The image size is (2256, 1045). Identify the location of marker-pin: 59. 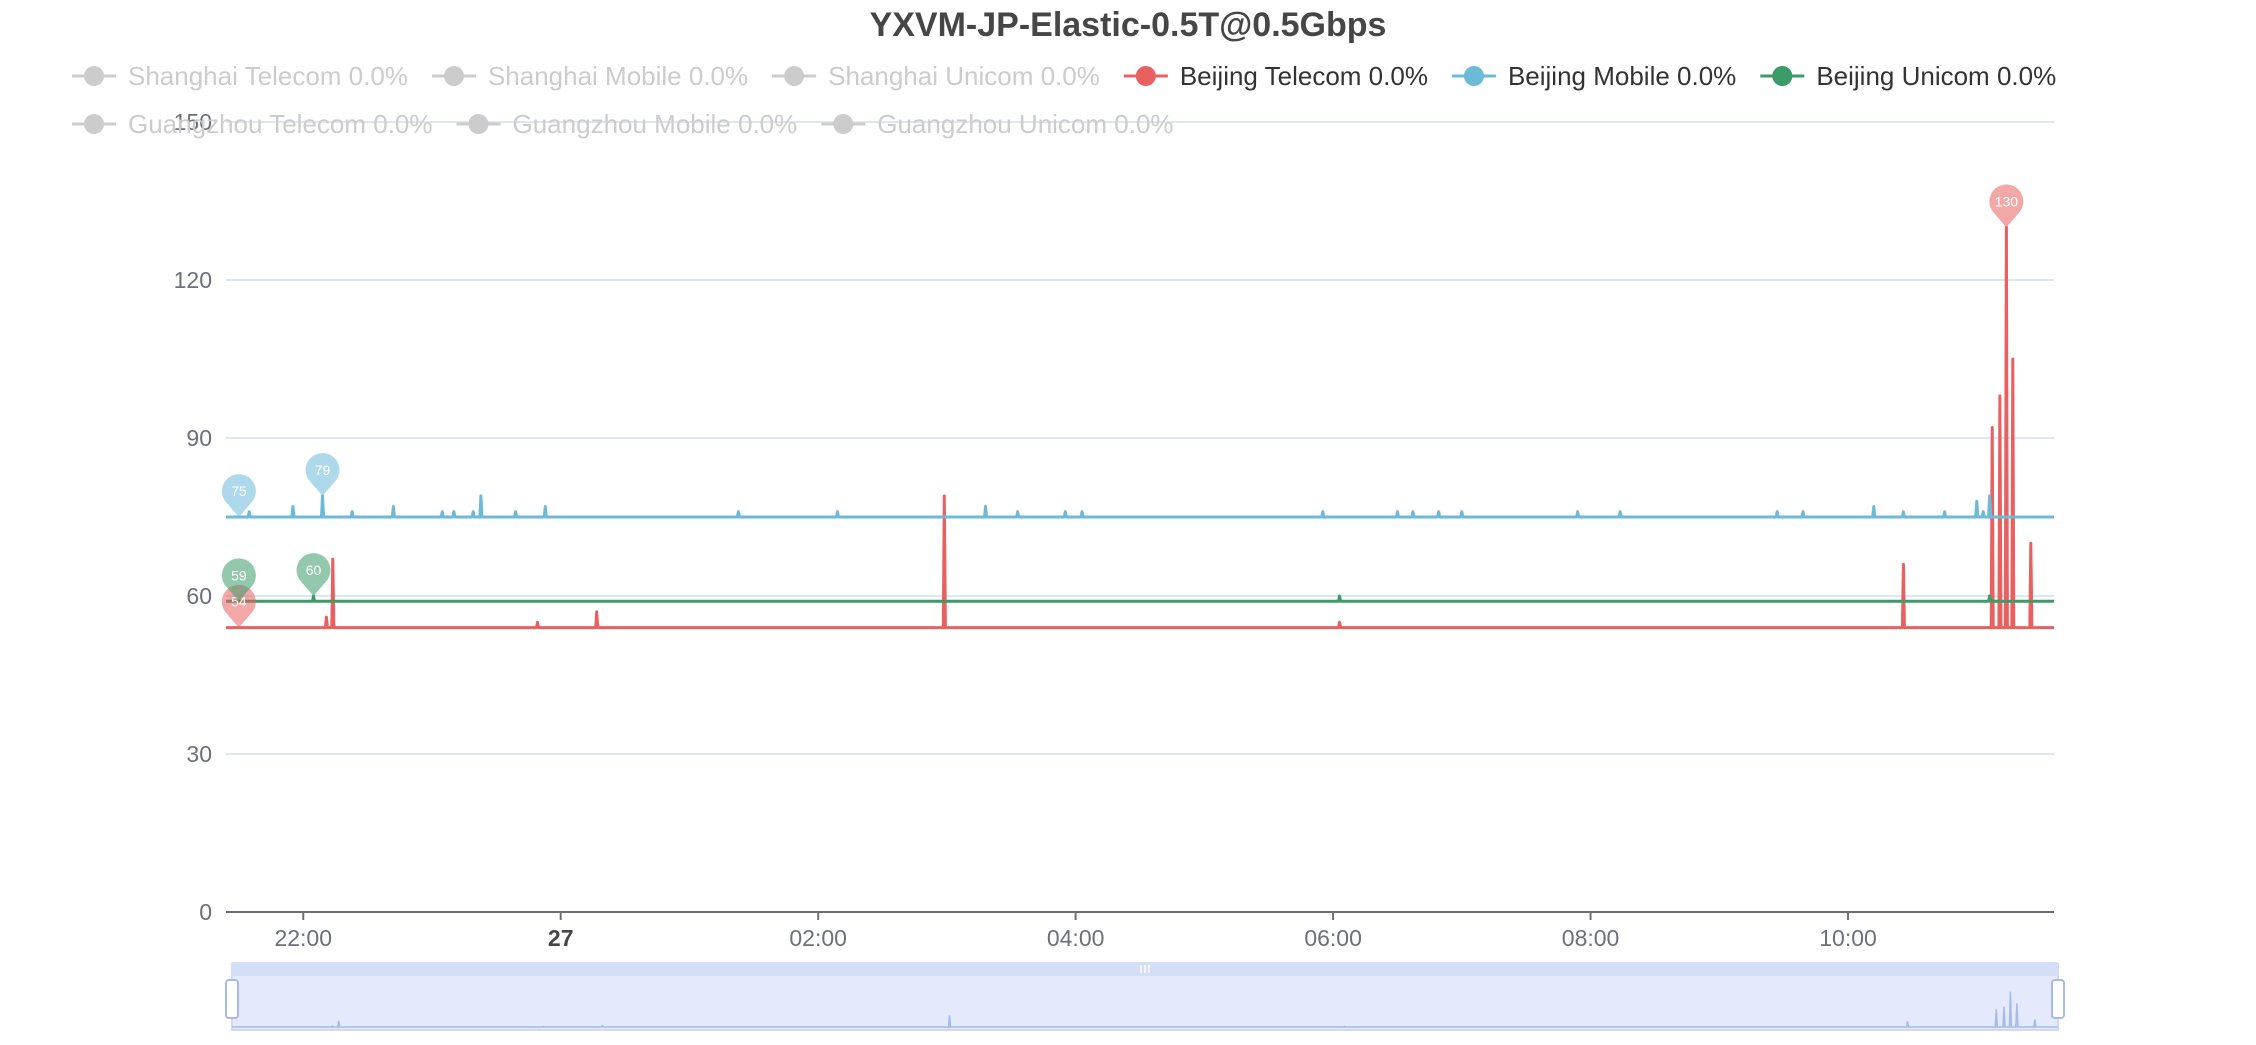
(238, 580).